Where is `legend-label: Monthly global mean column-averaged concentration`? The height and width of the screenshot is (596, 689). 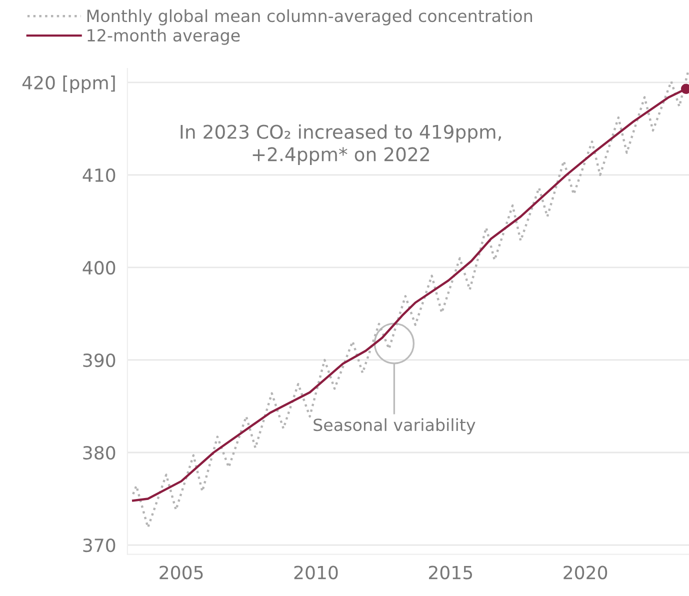 legend-label: Monthly global mean column-averaged concentration is located at coordinates (309, 17).